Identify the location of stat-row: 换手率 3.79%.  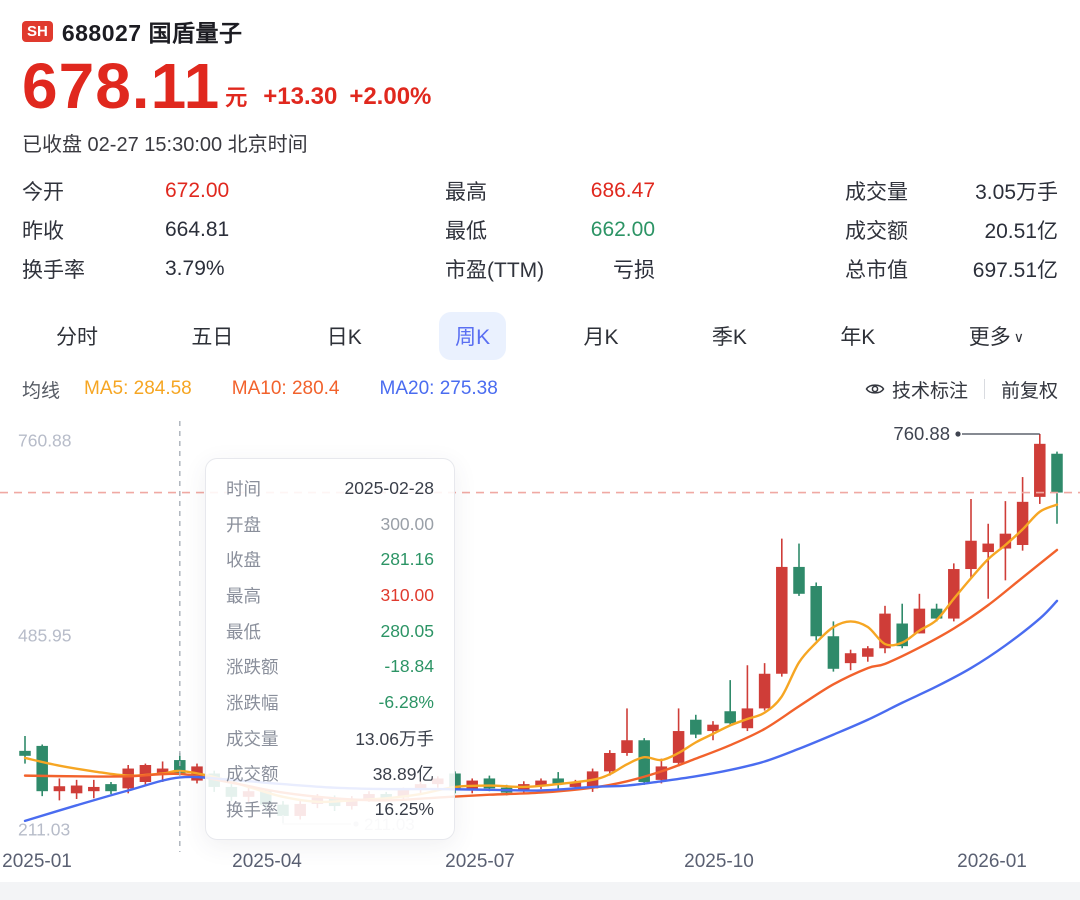
(233, 268).